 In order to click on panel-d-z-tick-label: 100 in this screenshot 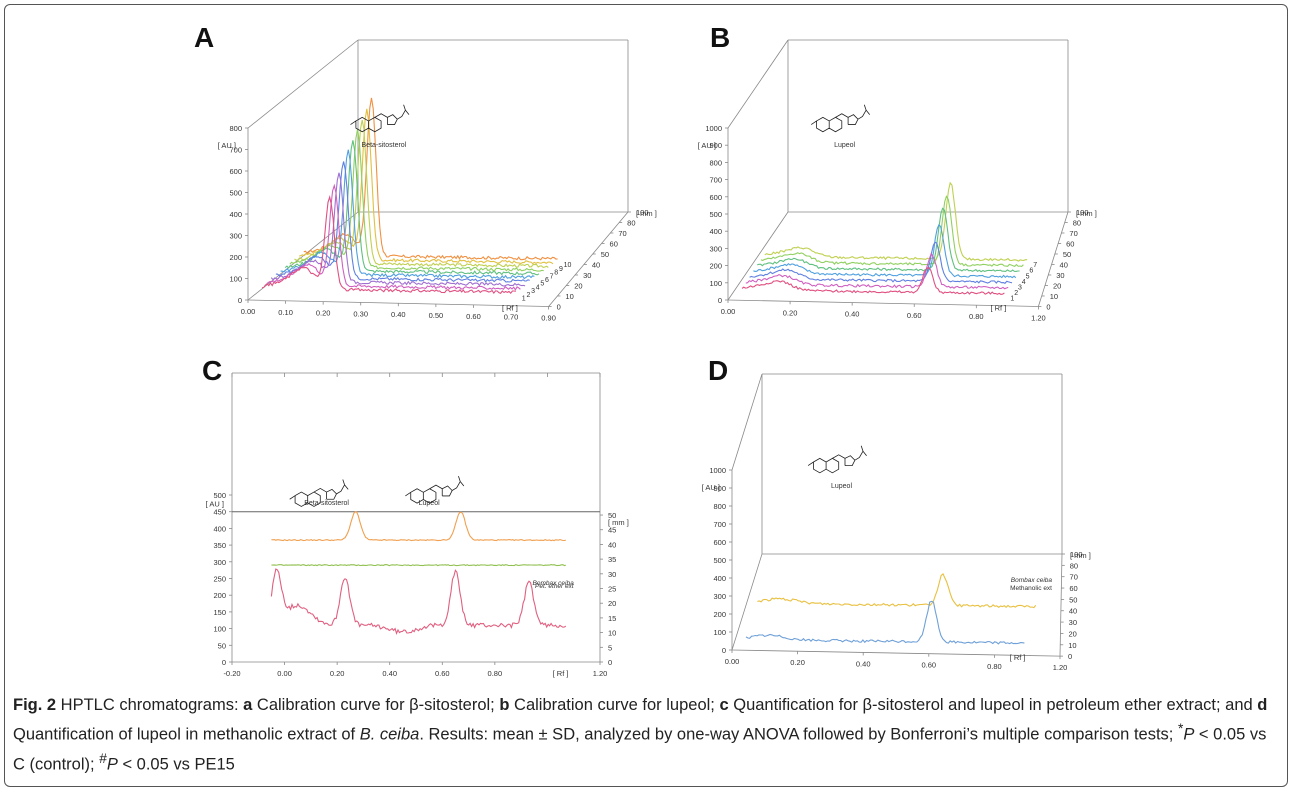, I will do `click(1076, 554)`.